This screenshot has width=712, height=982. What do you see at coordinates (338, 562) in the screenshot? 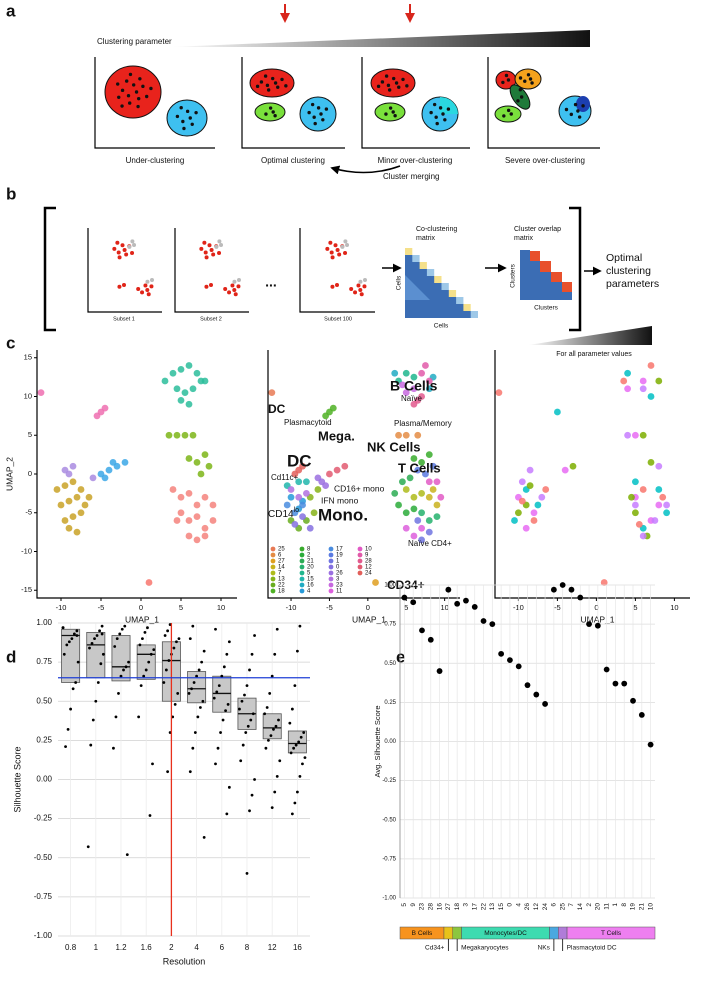
I see `legend-label: 1` at bounding box center [338, 562].